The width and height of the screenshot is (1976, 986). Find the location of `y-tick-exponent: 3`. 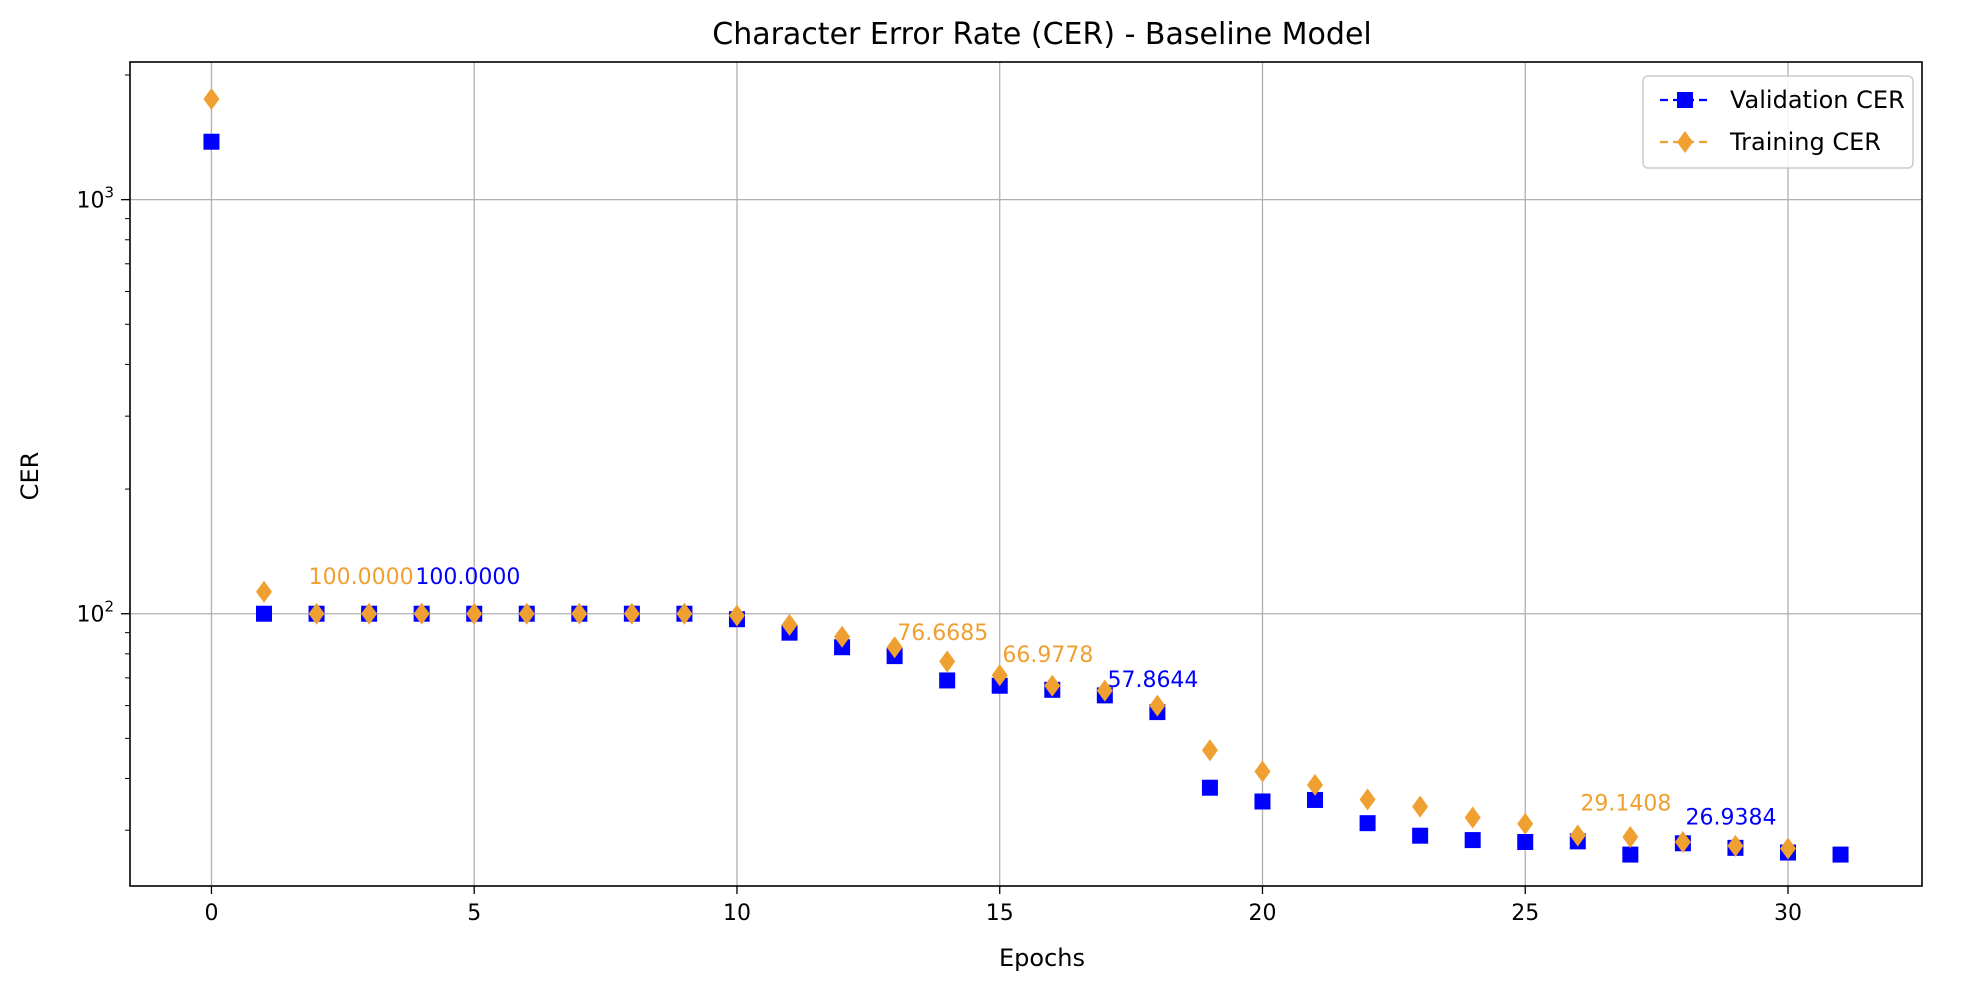

y-tick-exponent: 3 is located at coordinates (109, 193).